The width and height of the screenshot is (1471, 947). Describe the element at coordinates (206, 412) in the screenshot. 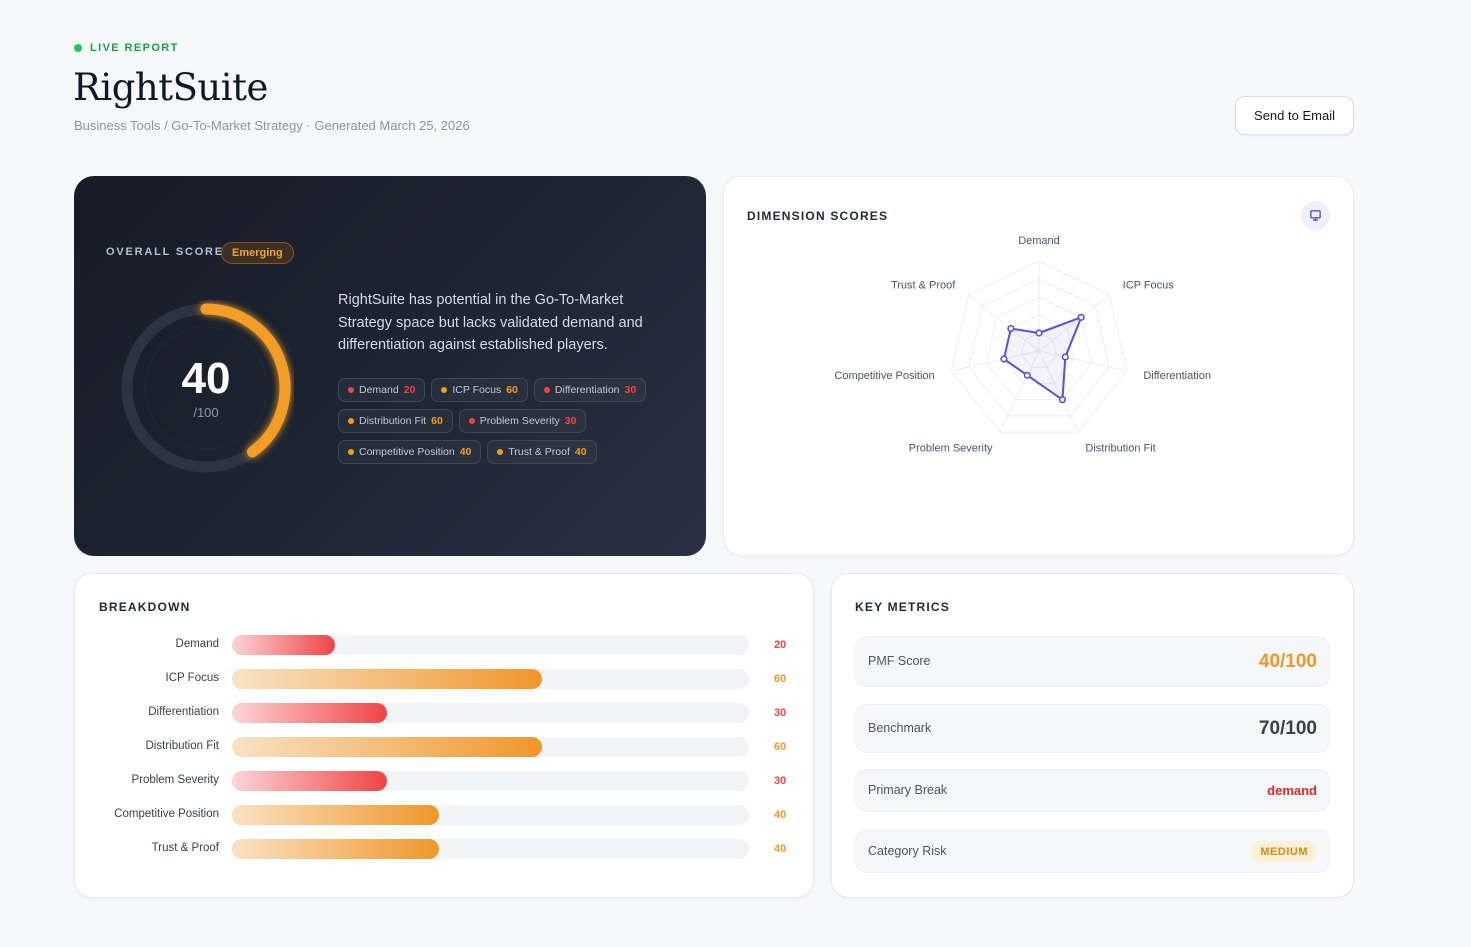

I see `overall-score-denominator: /100` at that location.